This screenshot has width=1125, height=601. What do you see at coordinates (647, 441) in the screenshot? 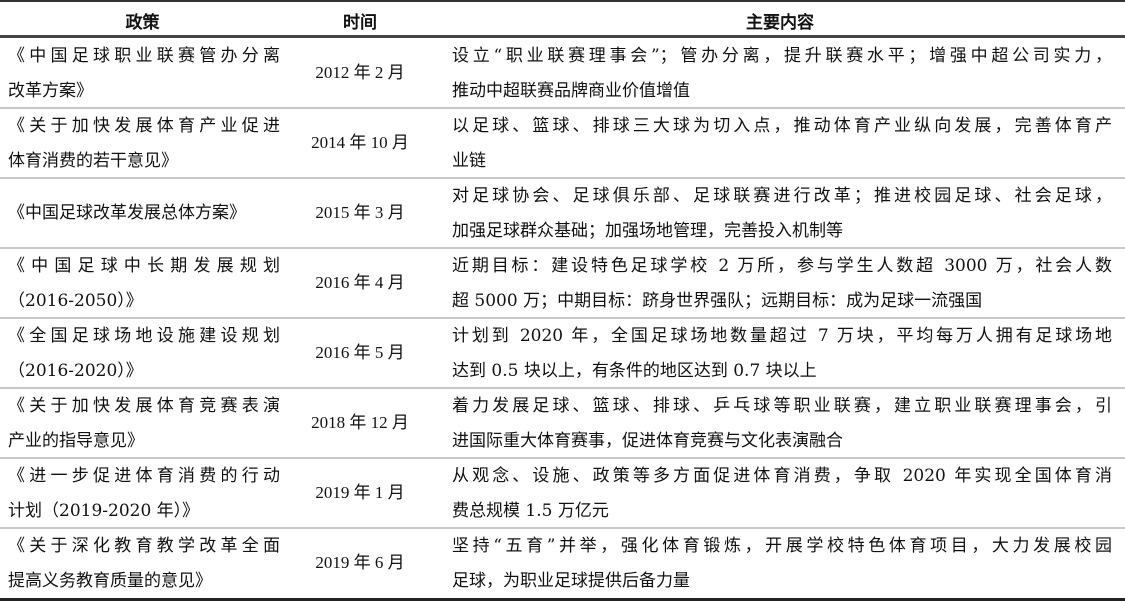
I see `content-cell-line: 进国际重大体育赛事，促进体育竞赛与文化表演融合` at bounding box center [647, 441].